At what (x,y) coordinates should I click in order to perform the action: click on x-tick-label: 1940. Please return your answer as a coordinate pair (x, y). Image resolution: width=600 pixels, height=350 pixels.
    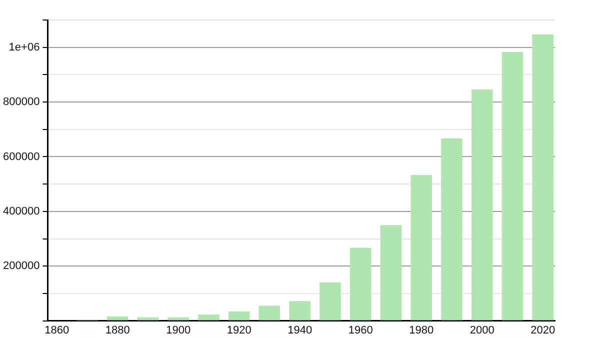
    Looking at the image, I should click on (300, 330).